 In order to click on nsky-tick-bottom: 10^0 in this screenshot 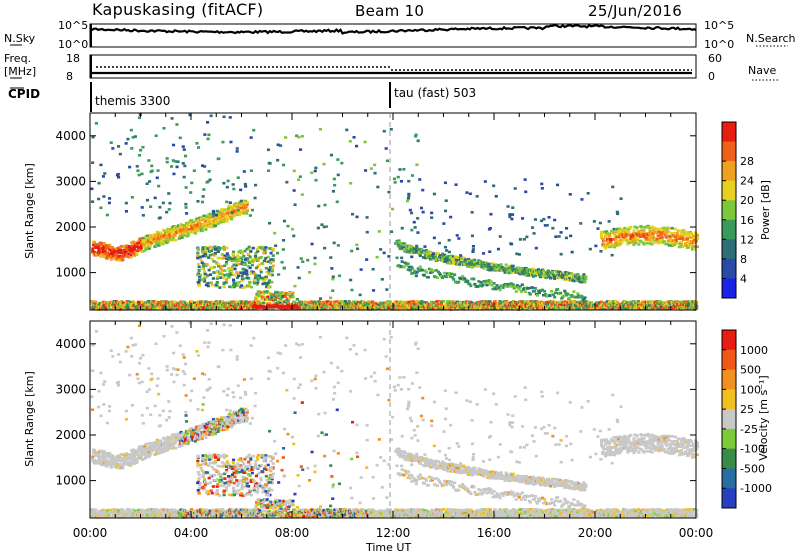, I will do `click(73, 44)`.